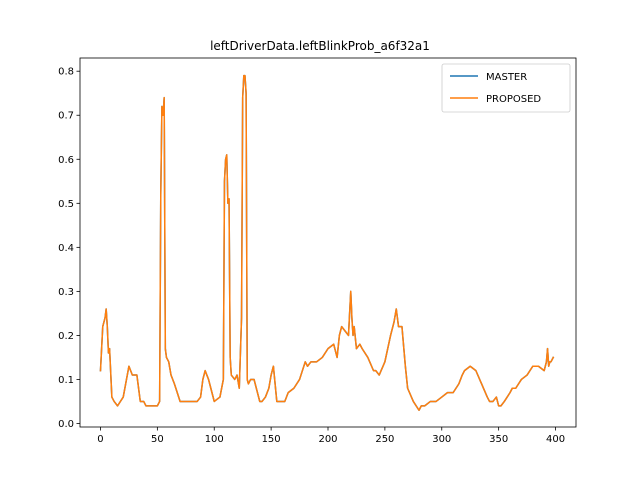 This screenshot has height=480, width=640. What do you see at coordinates (66, 160) in the screenshot?
I see `y-tick-label: 0.6` at bounding box center [66, 160].